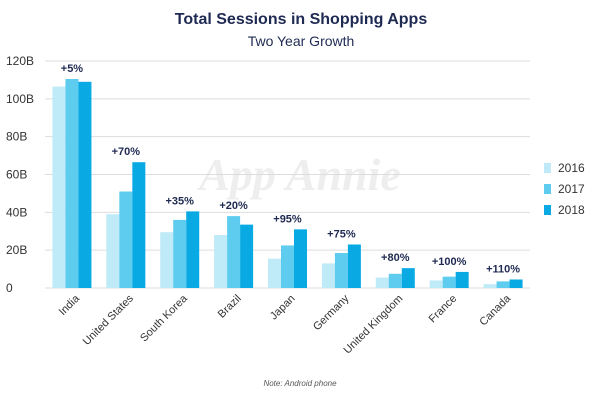 This screenshot has width=601, height=400. Describe the element at coordinates (300, 383) in the screenshot. I see `chart-note: Note: Android phone` at that location.